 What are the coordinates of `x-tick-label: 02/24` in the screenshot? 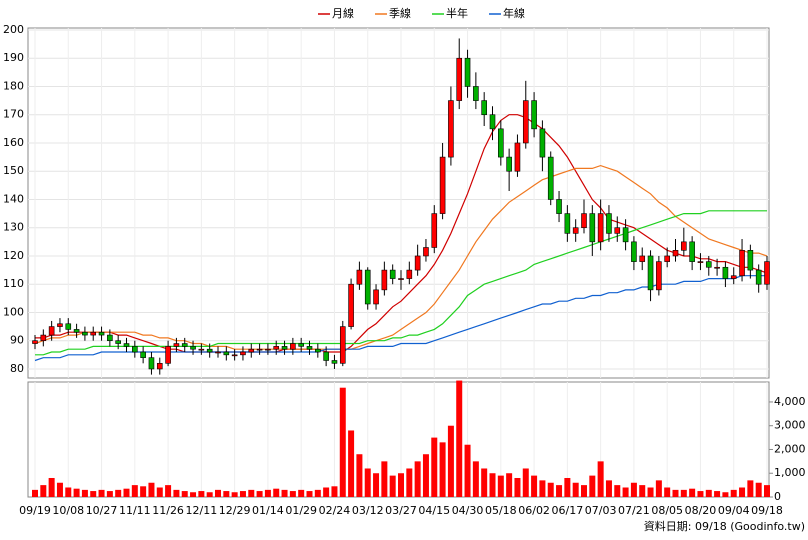 It's located at (335, 510).